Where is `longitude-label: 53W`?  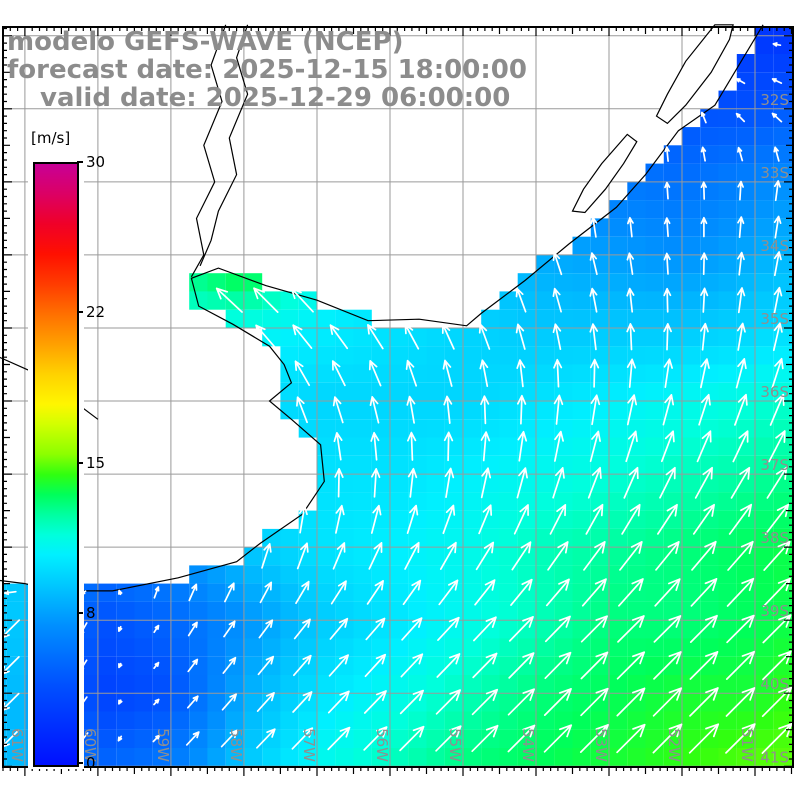 longitude-label: 53W is located at coordinates (601, 745).